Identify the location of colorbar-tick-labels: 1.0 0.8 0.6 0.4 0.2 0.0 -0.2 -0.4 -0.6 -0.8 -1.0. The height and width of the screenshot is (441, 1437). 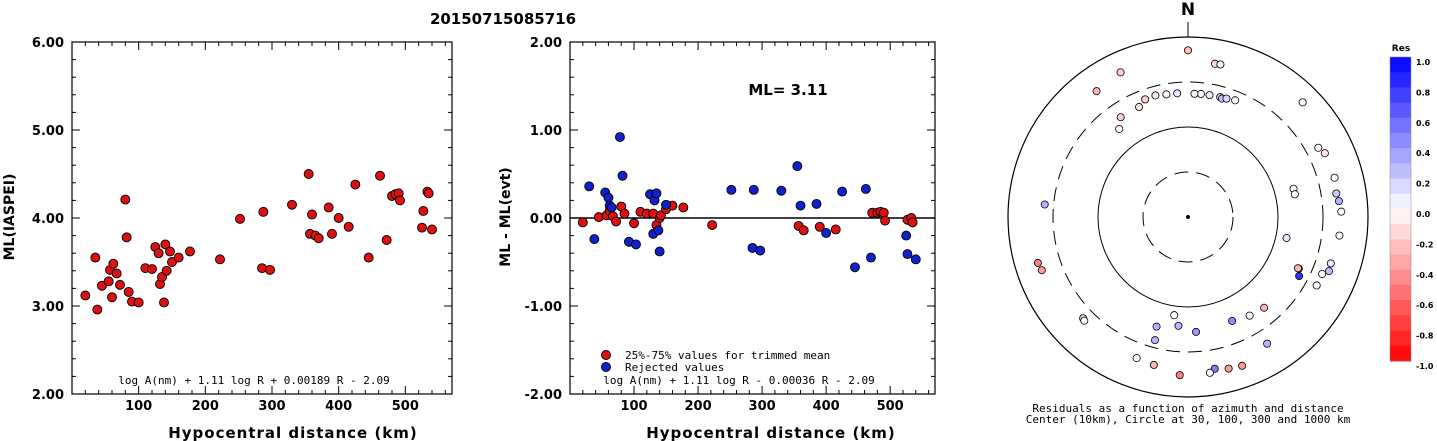
(1425, 214).